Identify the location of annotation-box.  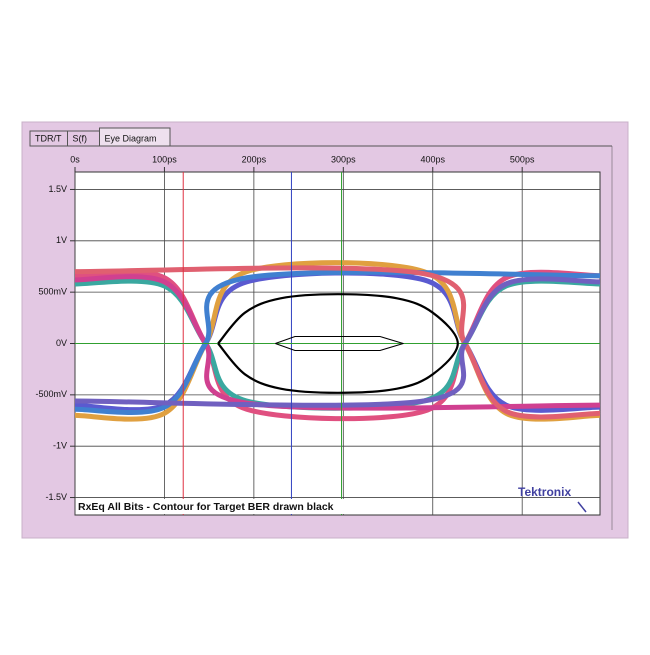
(210, 506).